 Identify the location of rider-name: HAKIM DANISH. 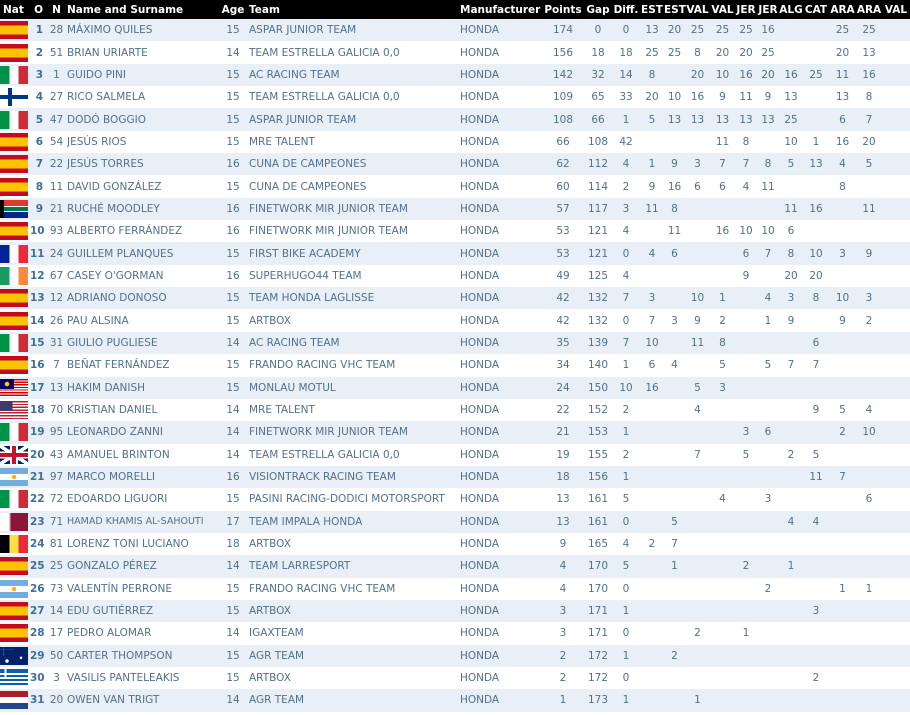
(142, 387).